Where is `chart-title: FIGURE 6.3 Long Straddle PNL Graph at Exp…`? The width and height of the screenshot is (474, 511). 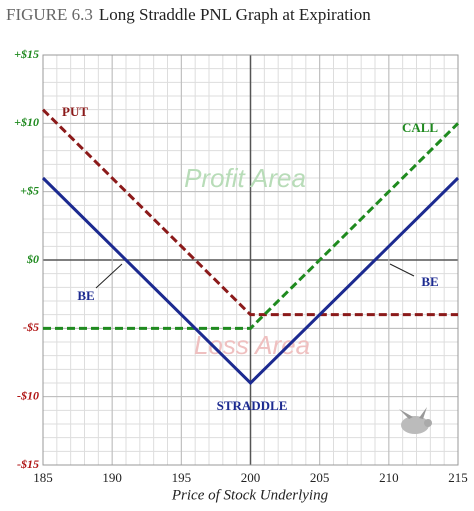 chart-title: FIGURE 6.3 Long Straddle PNL Graph at Exp… is located at coordinates (188, 14).